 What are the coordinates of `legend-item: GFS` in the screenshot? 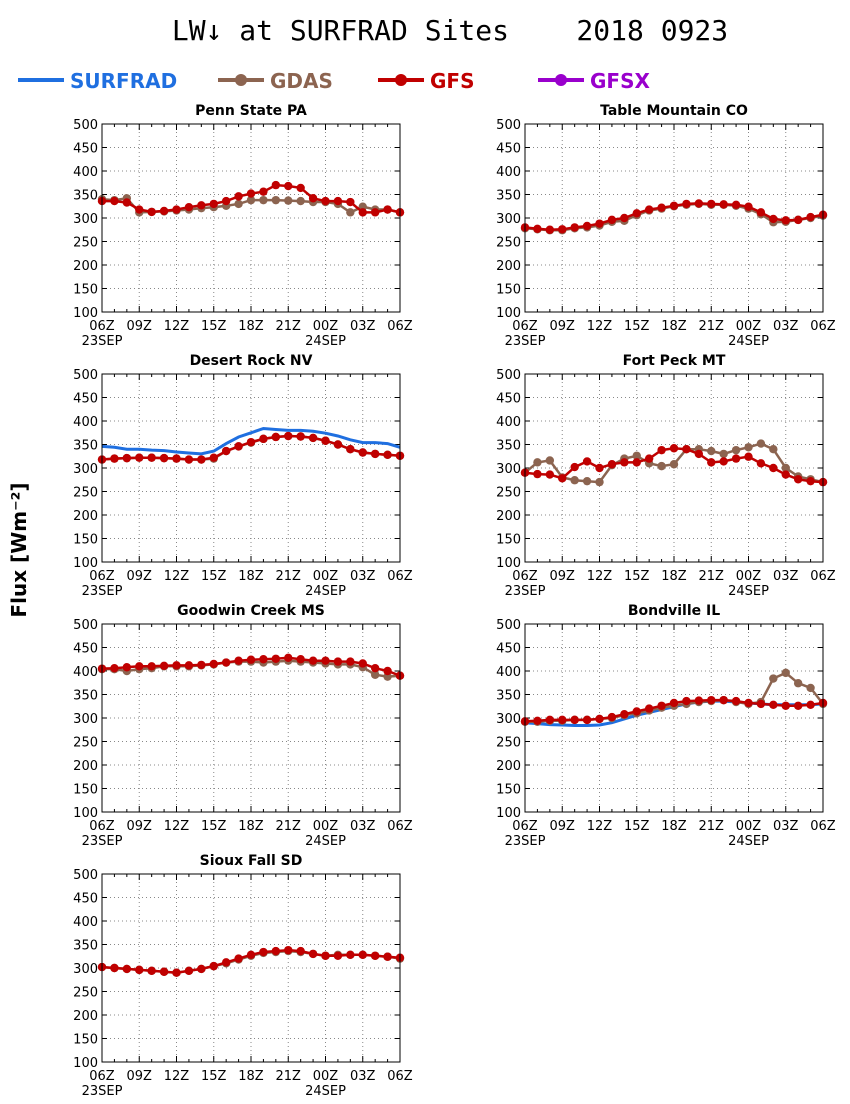 It's located at (426, 81).